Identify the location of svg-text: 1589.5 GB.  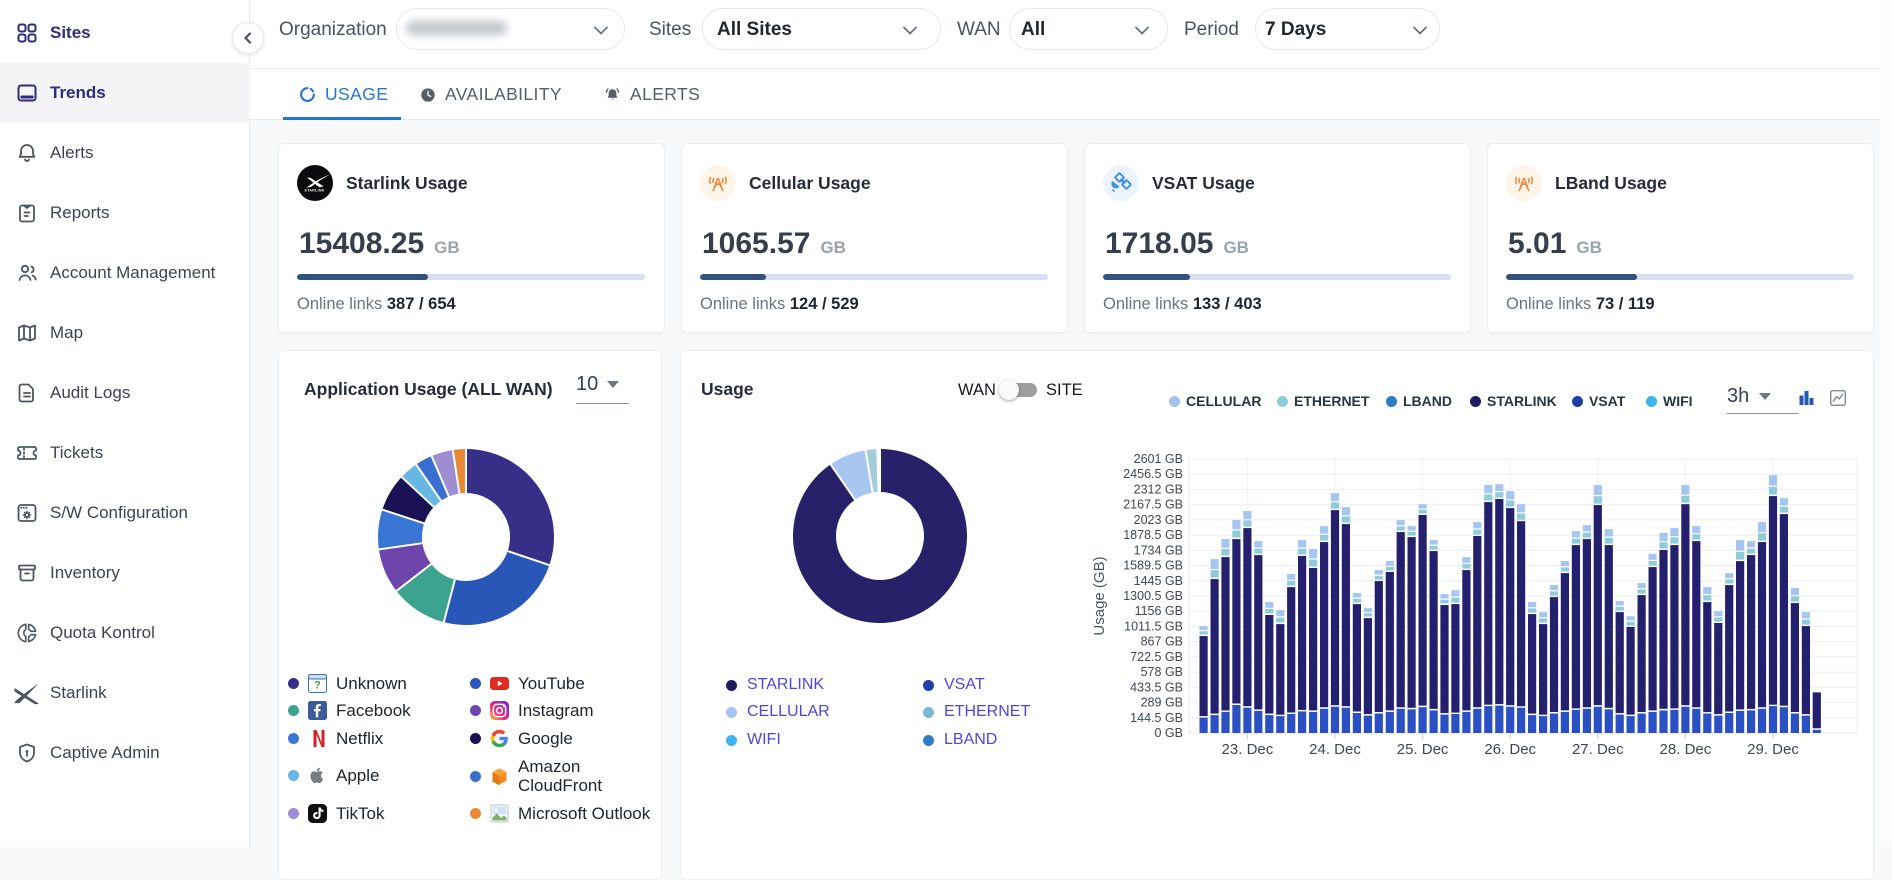
(1153, 566).